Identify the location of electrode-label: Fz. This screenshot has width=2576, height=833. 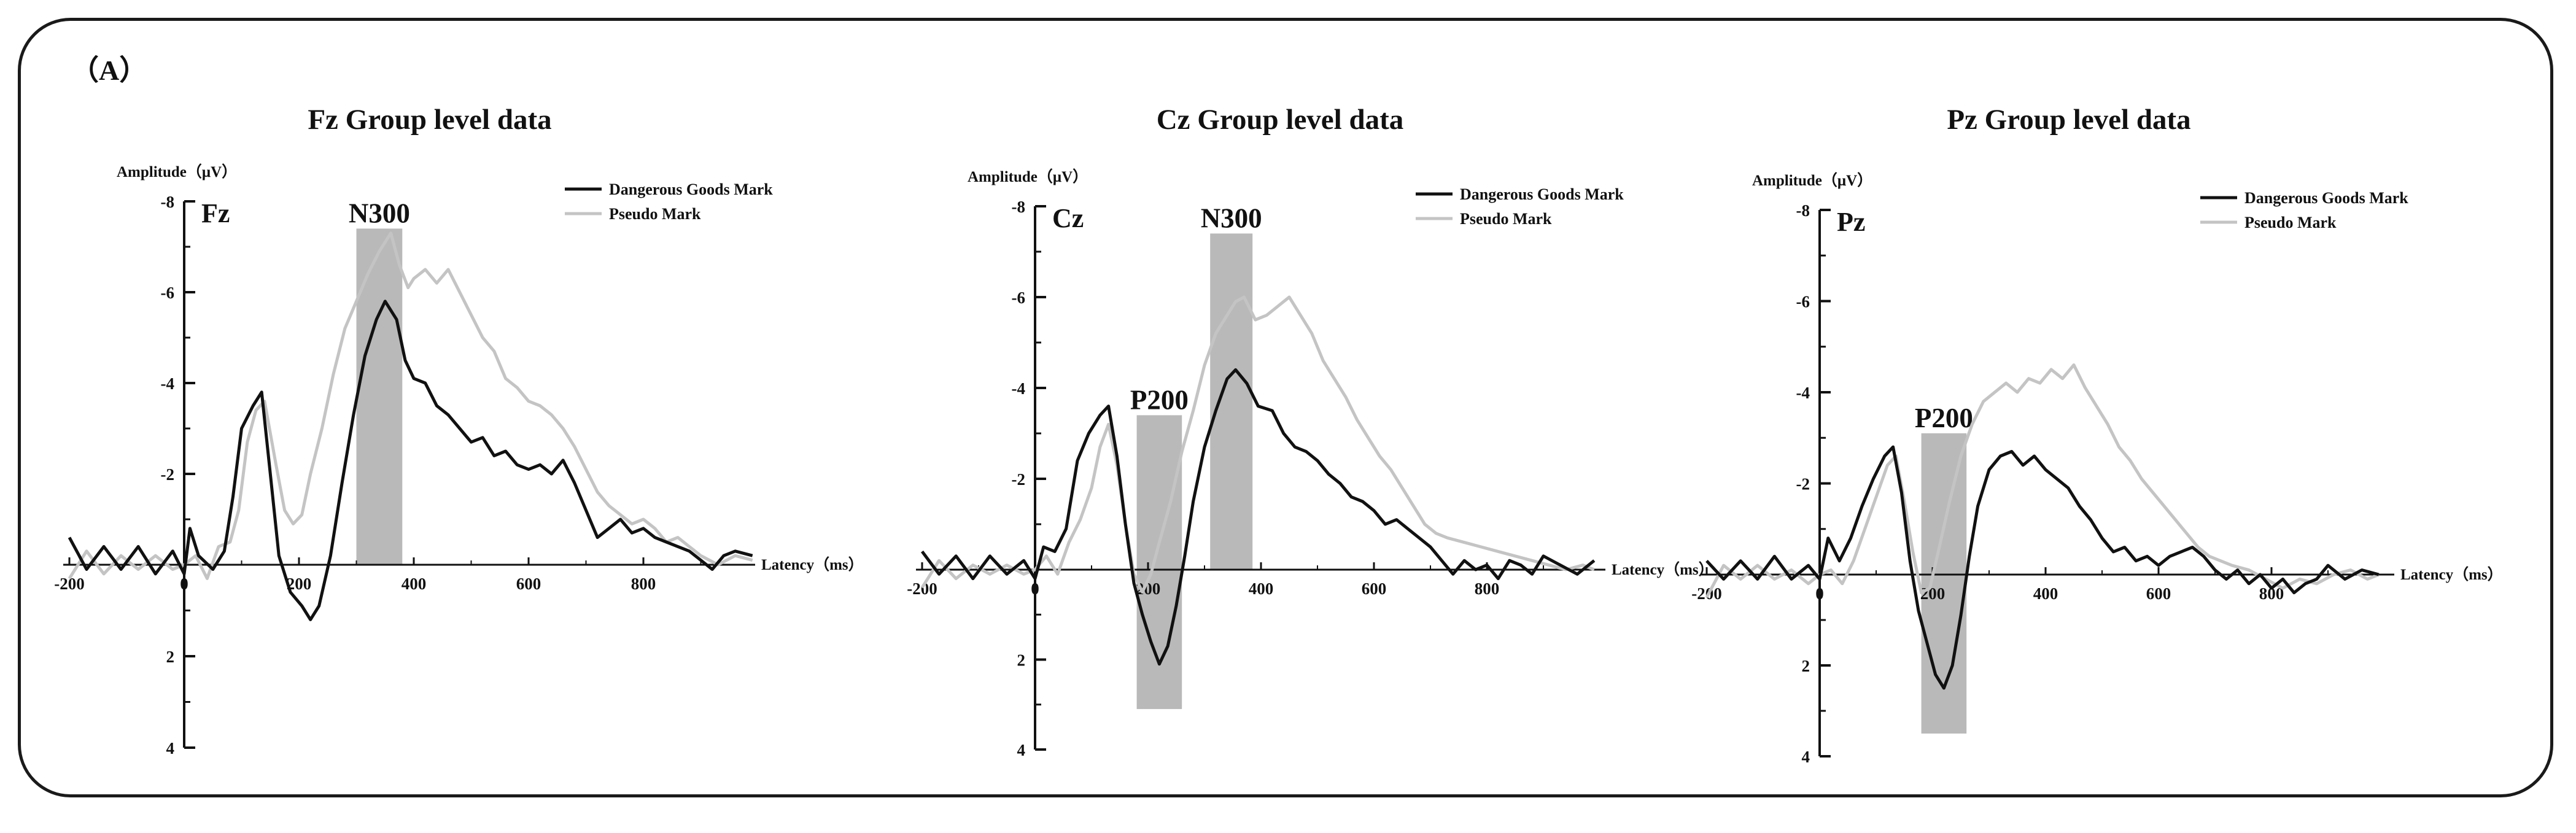
(215, 213).